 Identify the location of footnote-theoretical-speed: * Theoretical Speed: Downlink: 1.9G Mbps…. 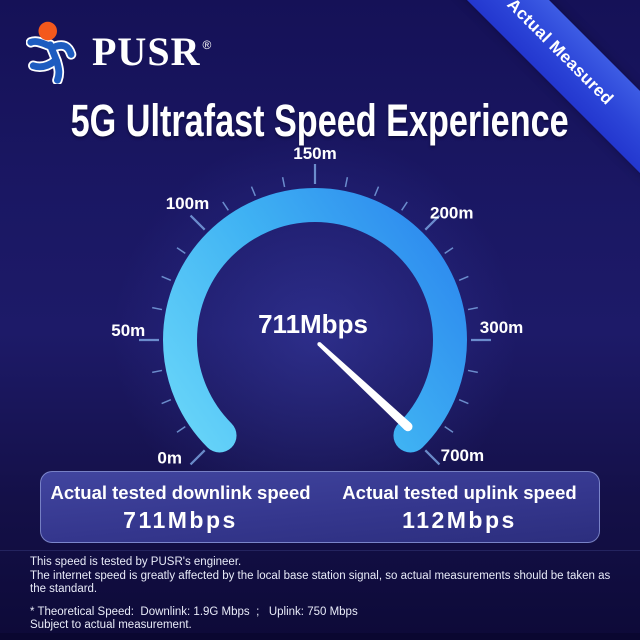
(194, 611).